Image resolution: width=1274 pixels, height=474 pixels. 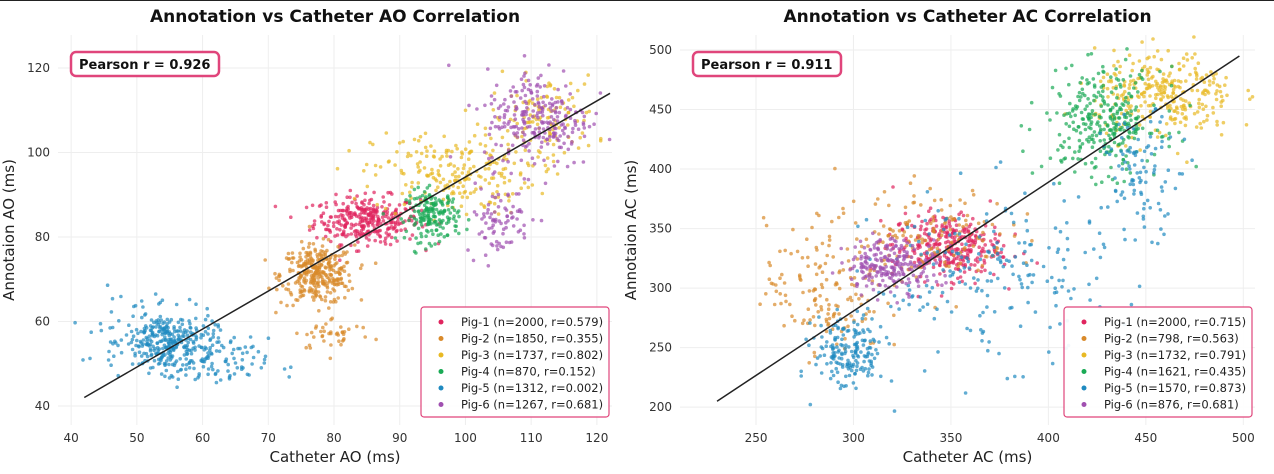 I want to click on legend-entry: Pig-1 (n=2000, r=0.715), so click(x=1175, y=322).